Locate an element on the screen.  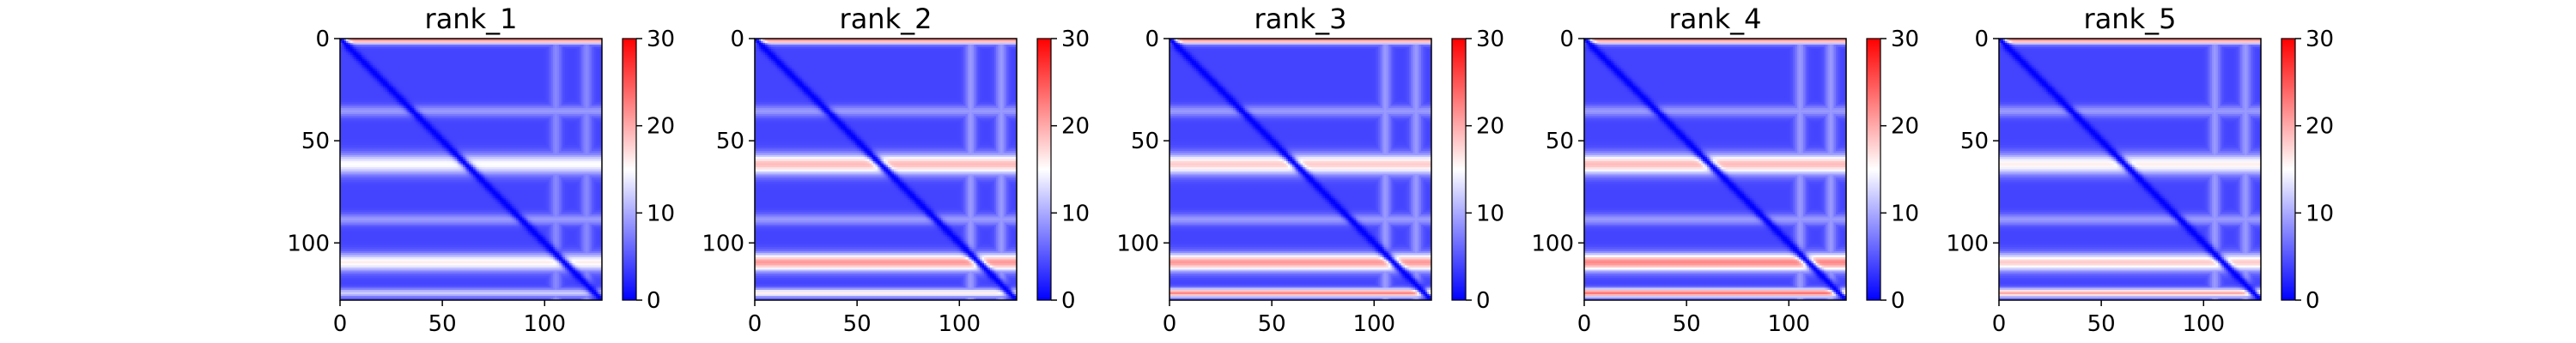
panel-title: rank_2 is located at coordinates (886, 19).